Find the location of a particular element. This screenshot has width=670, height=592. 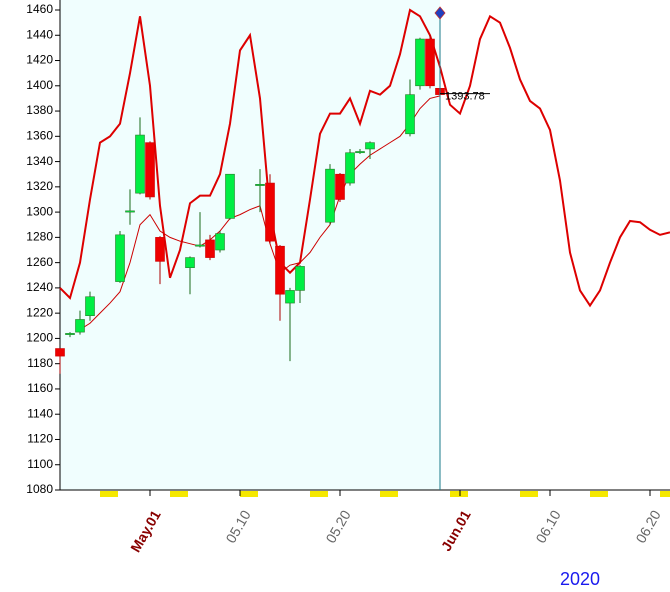

y-tick-label: 1420 is located at coordinates (39, 60).